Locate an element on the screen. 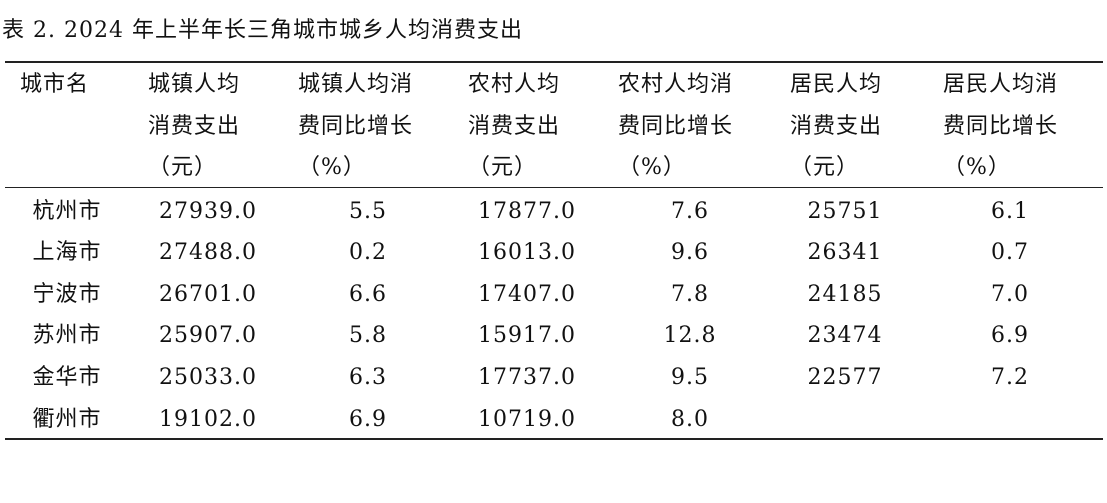 This screenshot has width=1107, height=503. value-cell: 7.0 is located at coordinates (1010, 294).